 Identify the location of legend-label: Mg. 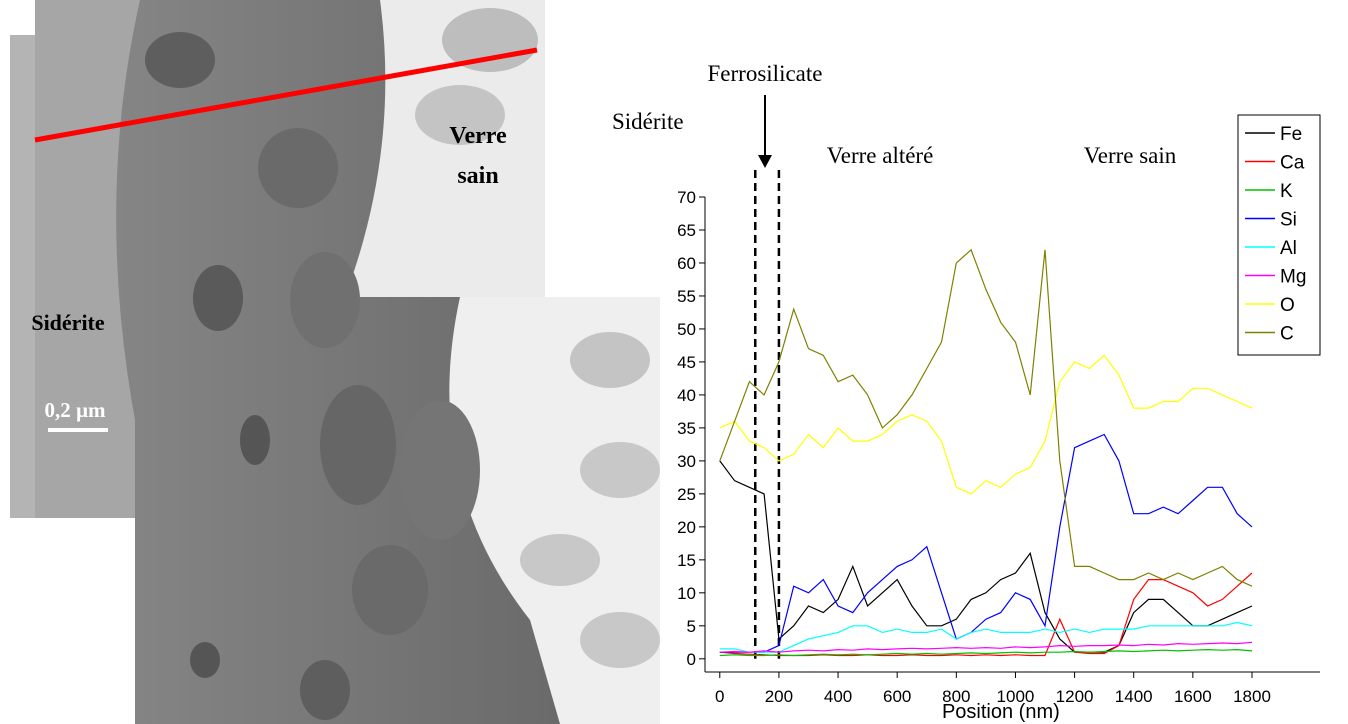
(1293, 277).